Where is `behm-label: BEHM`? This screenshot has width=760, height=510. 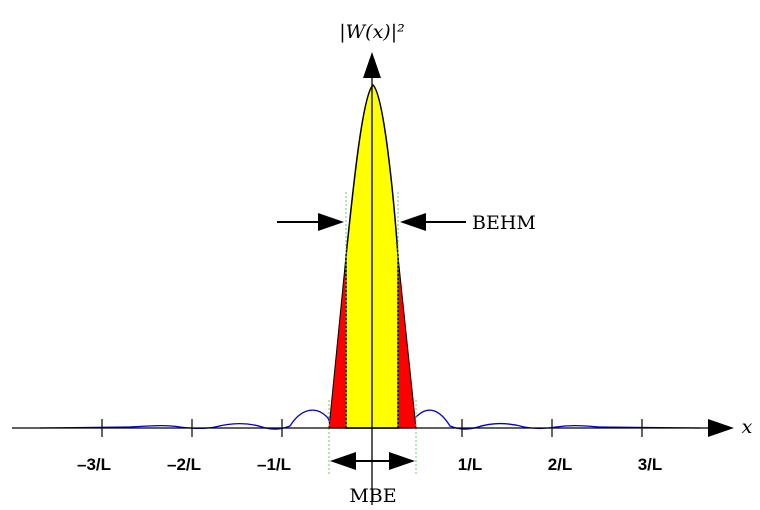
behm-label: BEHM is located at coordinates (504, 223).